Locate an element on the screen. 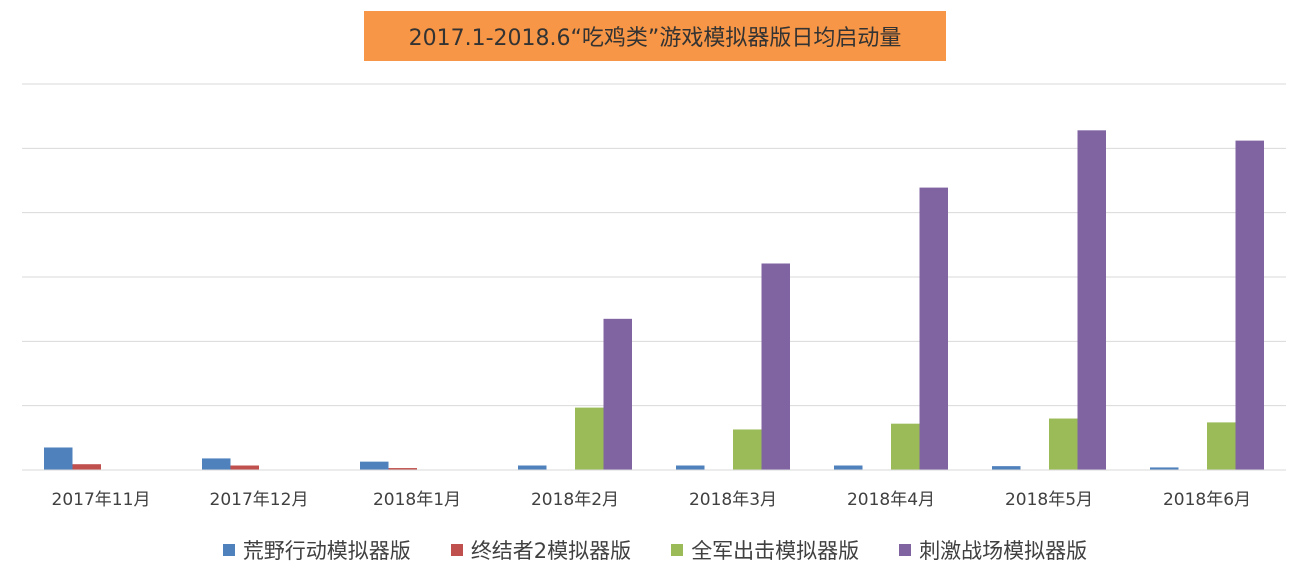 This screenshot has width=1310, height=587. legend-item: 荒野行动模拟器版 is located at coordinates (316, 550).